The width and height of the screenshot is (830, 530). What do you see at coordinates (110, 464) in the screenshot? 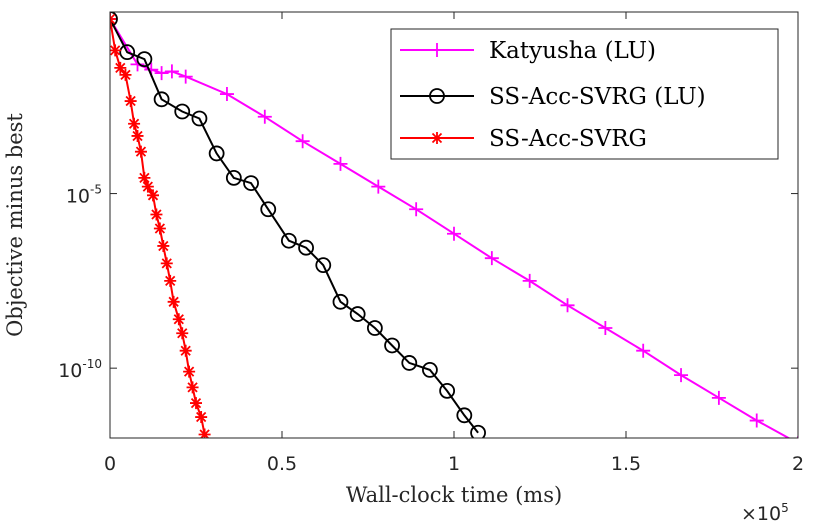
I see `x-tick-label-1: 0` at bounding box center [110, 464].